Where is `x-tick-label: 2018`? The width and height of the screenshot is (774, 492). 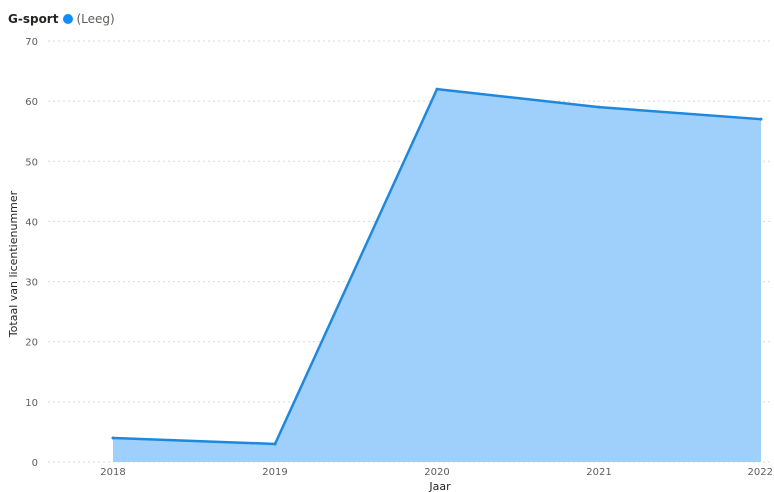
x-tick-label: 2018 is located at coordinates (112, 472).